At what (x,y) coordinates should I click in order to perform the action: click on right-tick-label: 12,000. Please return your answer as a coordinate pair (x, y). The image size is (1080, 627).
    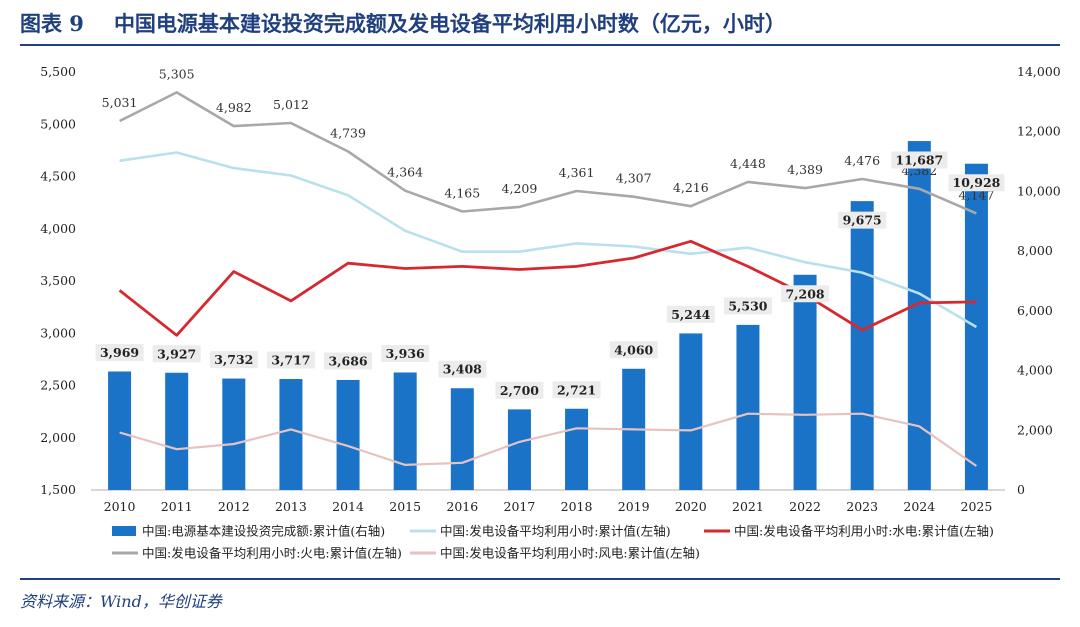
    Looking at the image, I should click on (1039, 131).